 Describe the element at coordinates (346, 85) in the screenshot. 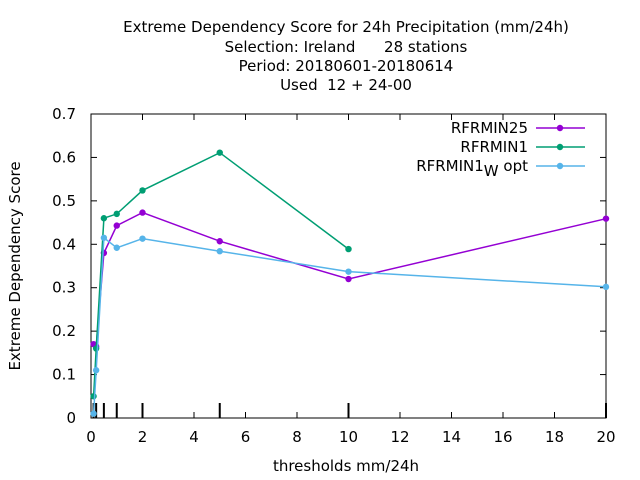

I see `title-line-4: Used 12 + 24-00` at that location.